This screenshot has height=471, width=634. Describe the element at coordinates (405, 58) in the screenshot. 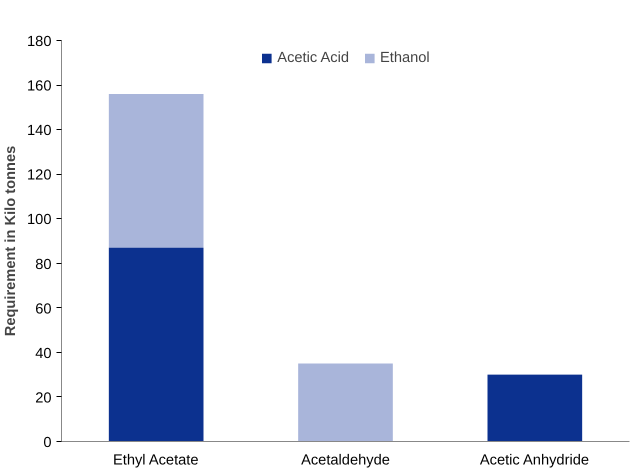

I see `legend-label: Ethanol` at that location.